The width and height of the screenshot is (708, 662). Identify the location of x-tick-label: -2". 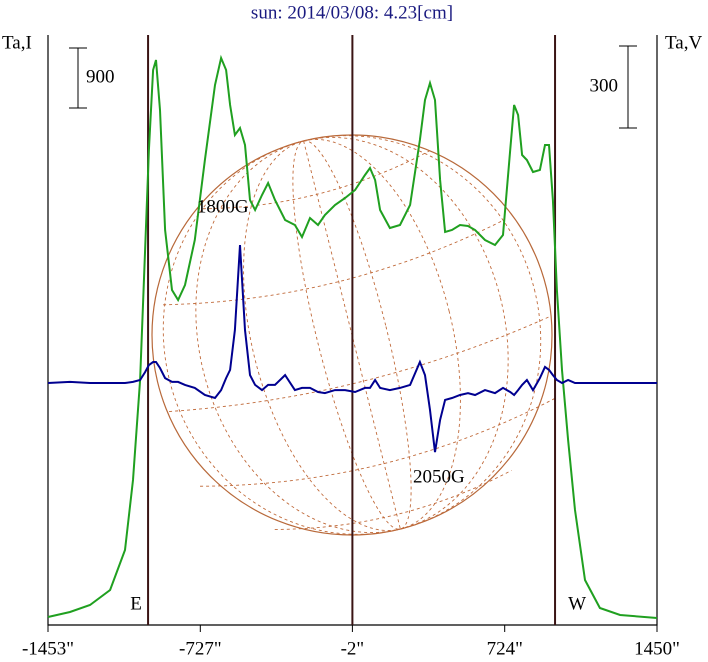
(353, 648).